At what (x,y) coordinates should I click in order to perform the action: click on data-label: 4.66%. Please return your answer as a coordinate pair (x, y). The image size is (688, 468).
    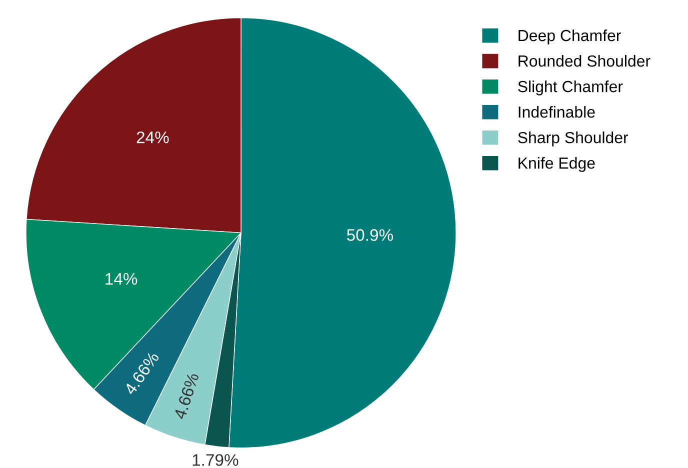
    Looking at the image, I should click on (187, 396).